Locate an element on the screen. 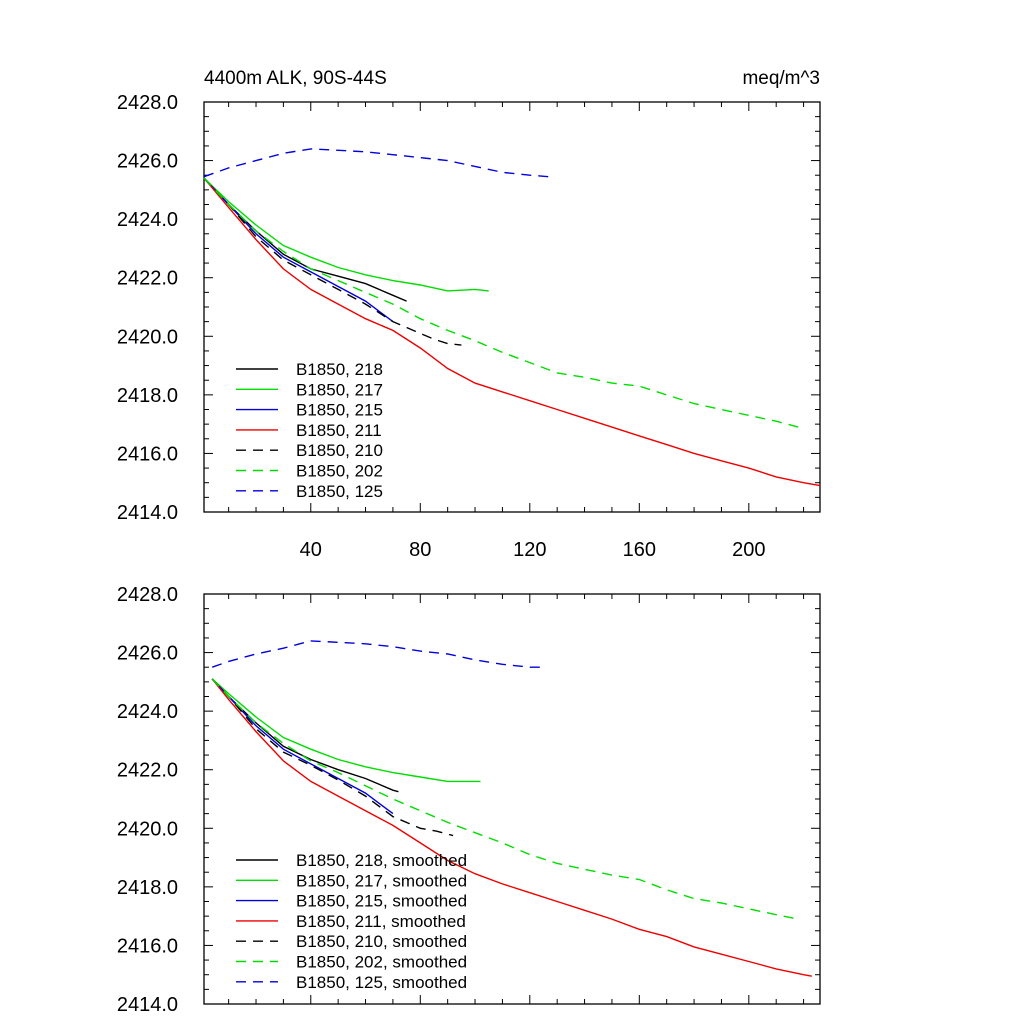  legend-label: B1850, 211 is located at coordinates (339, 430).